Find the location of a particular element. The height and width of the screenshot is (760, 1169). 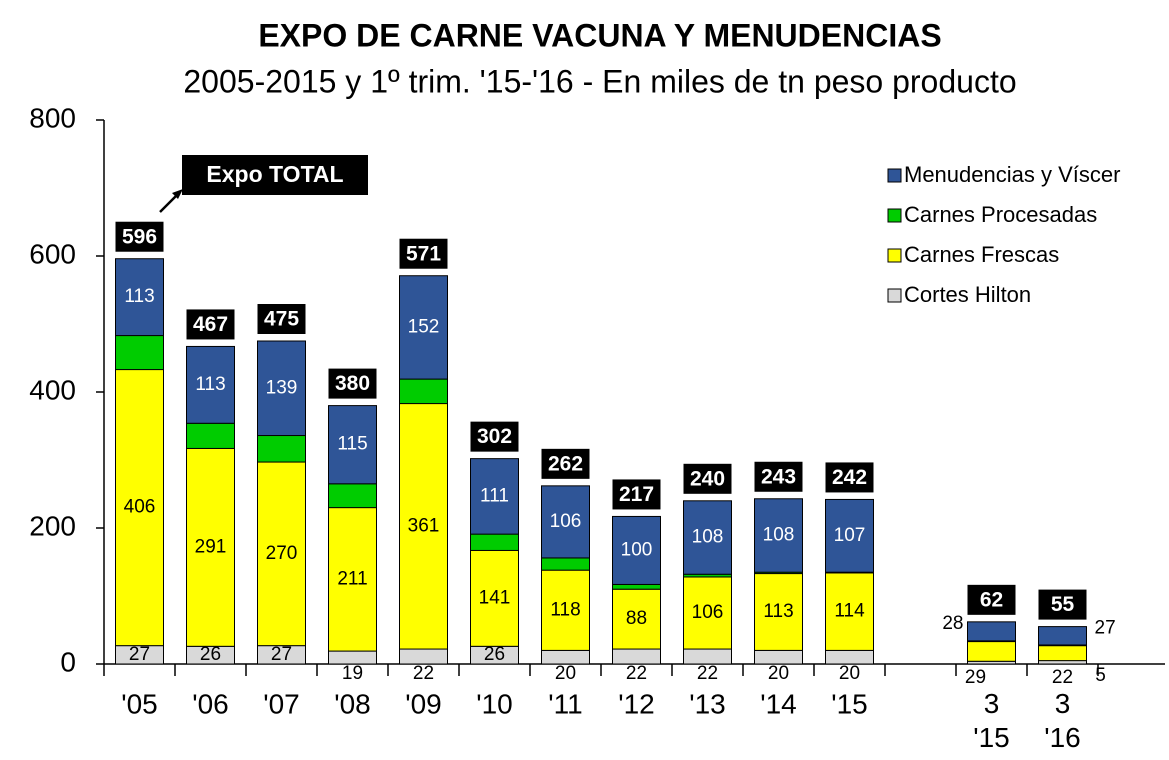

legend-label: Cortes Hilton is located at coordinates (967, 294).